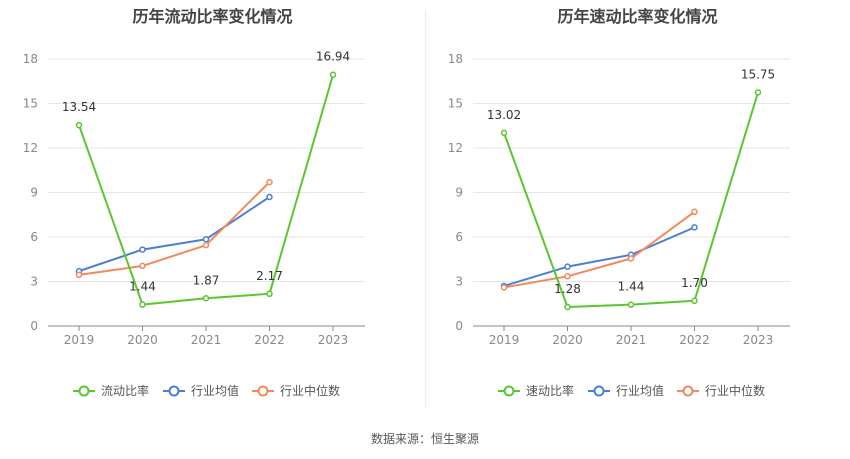 The width and height of the screenshot is (850, 459). What do you see at coordinates (424, 439) in the screenshot?
I see `data-source: 数据来源：恒生聚源` at bounding box center [424, 439].